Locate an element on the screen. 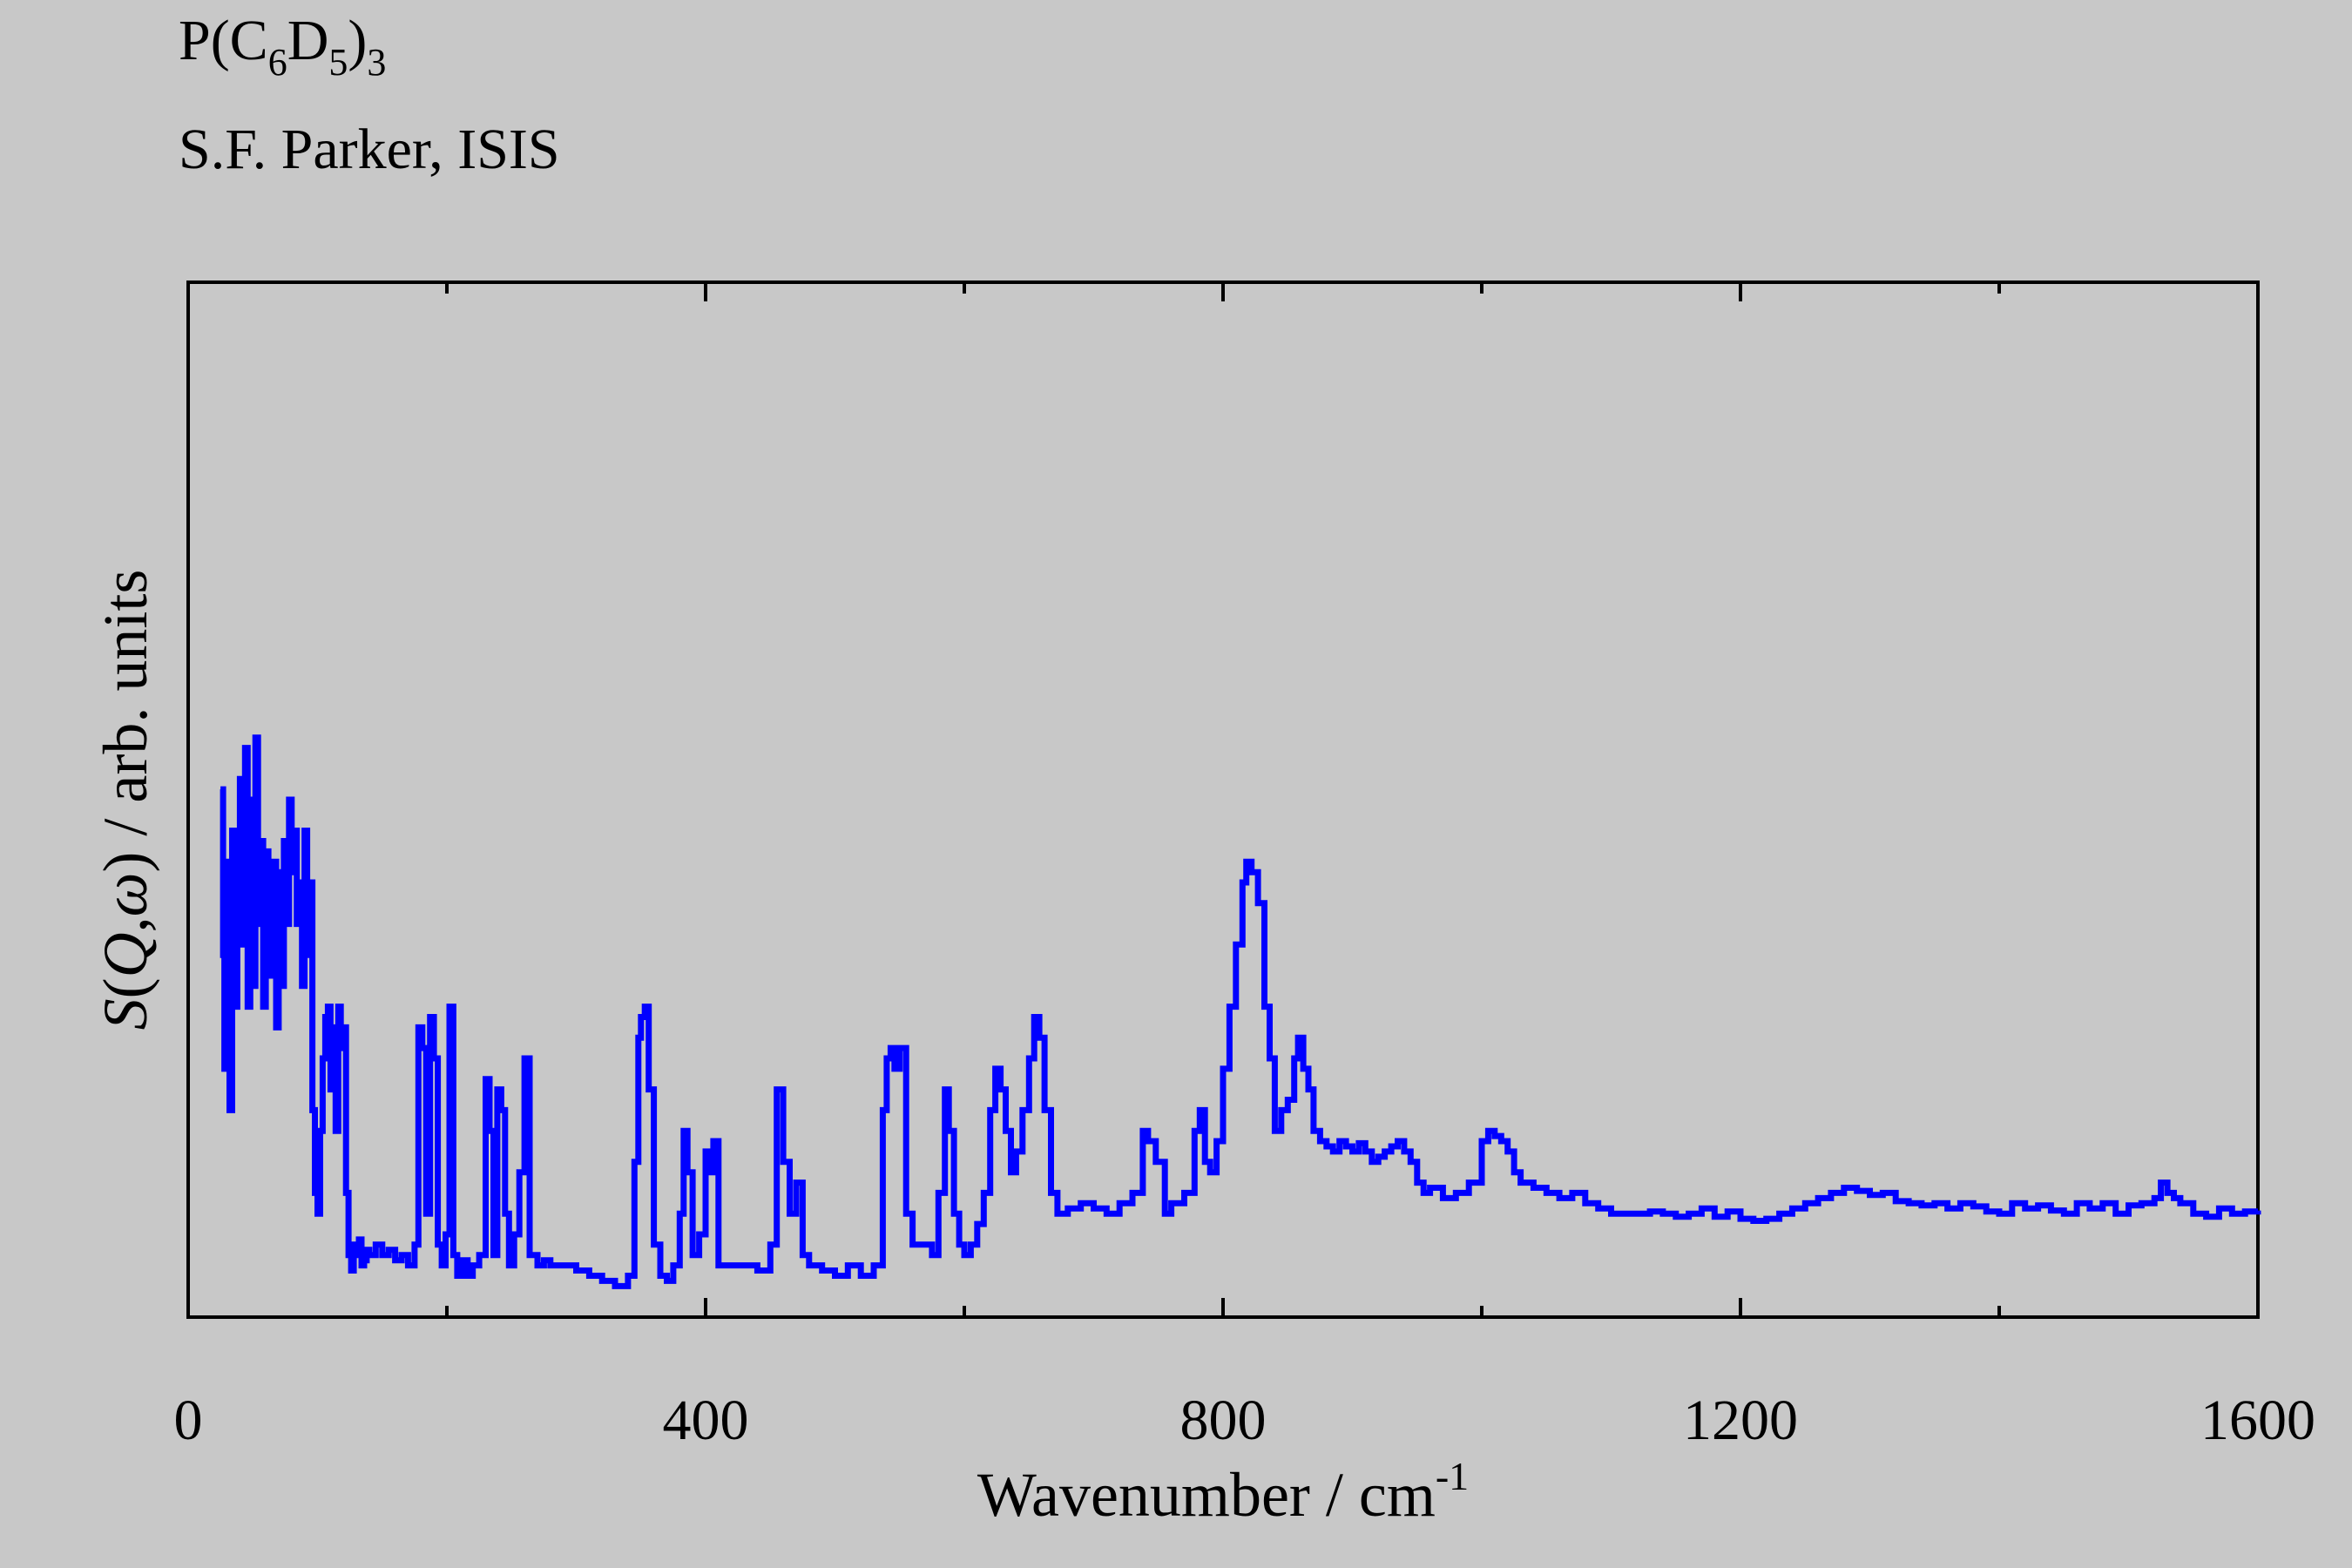 Image resolution: width=2352 pixels, height=1568 pixels. formula-part-d: D is located at coordinates (308, 40).